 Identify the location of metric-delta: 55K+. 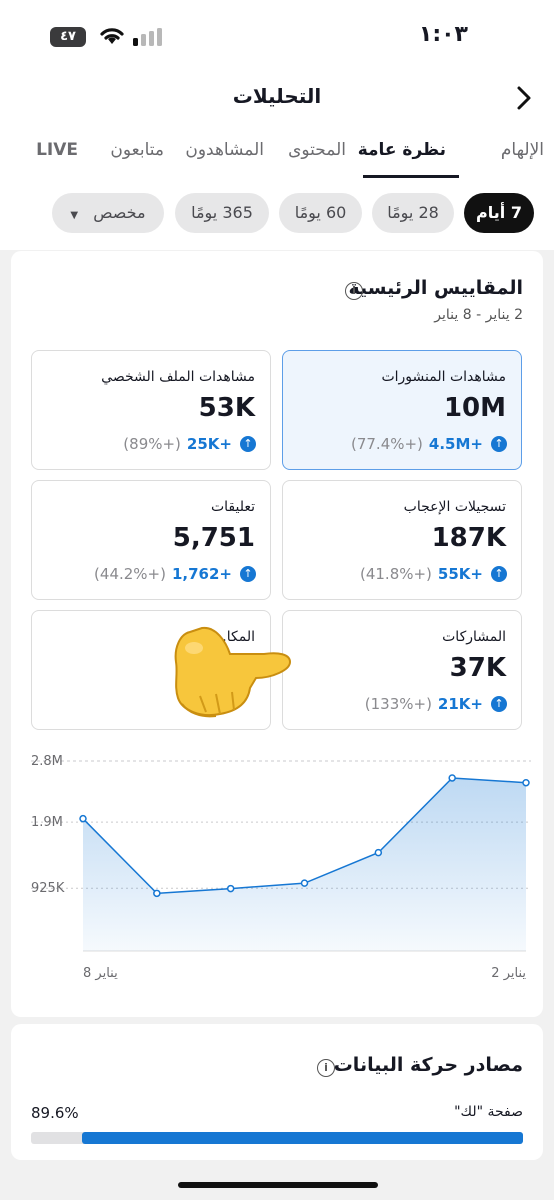
(460, 574).